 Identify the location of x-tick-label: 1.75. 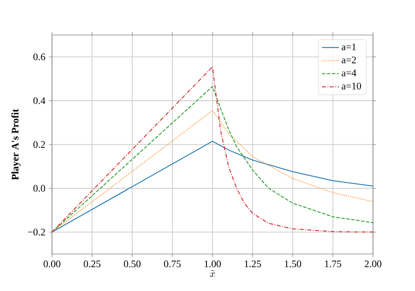
(333, 264).